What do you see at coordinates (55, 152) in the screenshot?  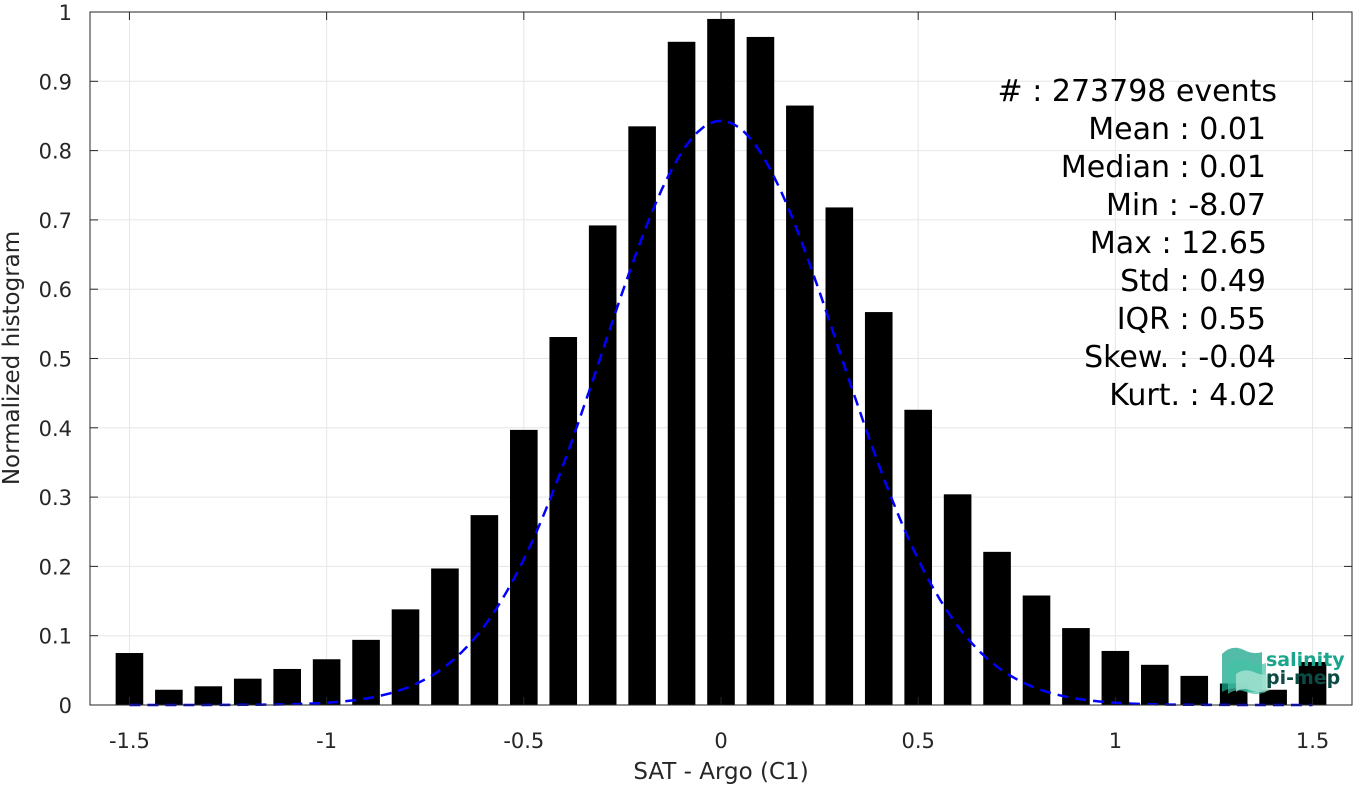 I see `y-tick-label-8: 0.8` at bounding box center [55, 152].